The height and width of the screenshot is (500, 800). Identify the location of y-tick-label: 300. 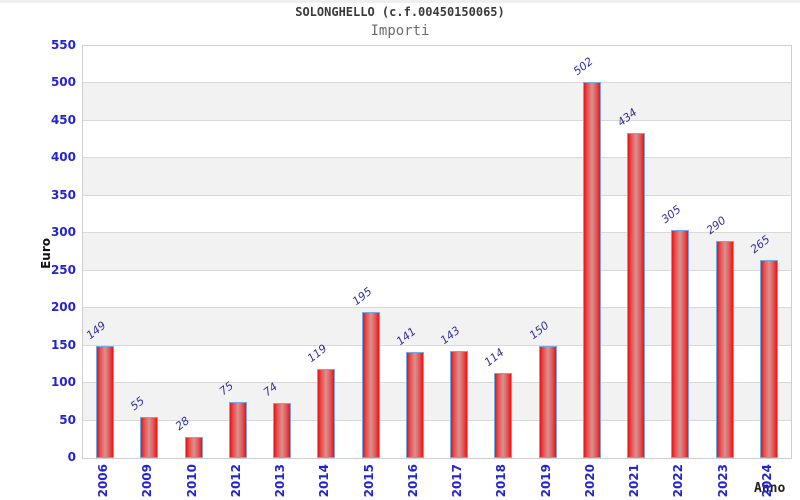
(63, 232).